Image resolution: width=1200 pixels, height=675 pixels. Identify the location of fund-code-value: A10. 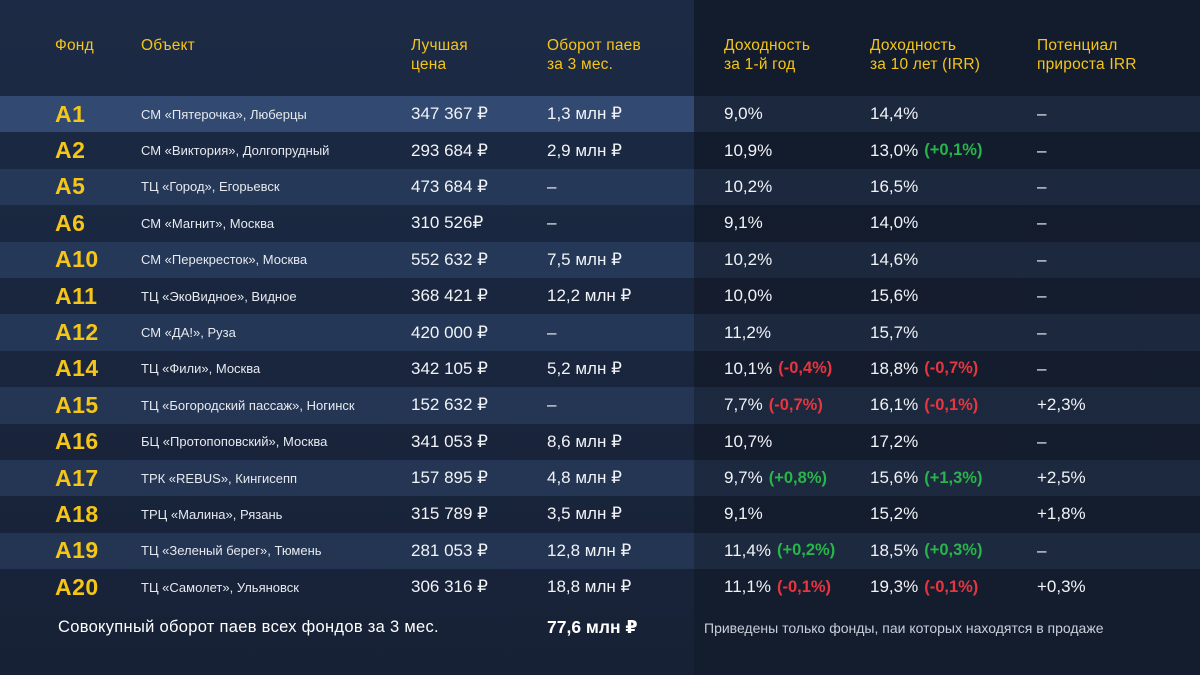
(77, 259).